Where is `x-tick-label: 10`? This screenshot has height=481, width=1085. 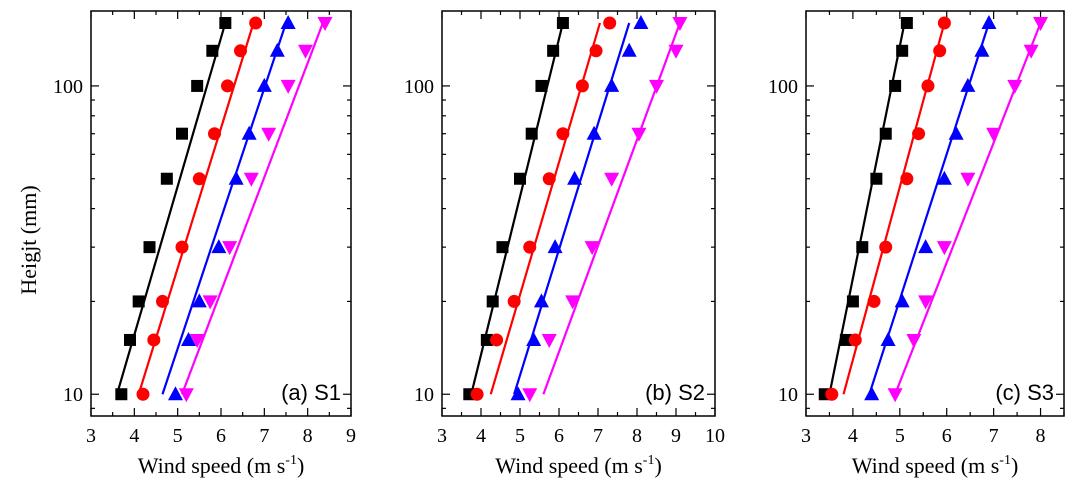
x-tick-label: 10 is located at coordinates (715, 436).